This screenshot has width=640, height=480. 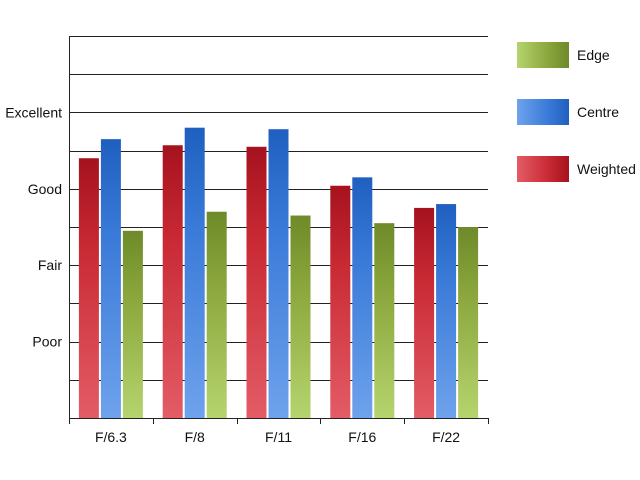 What do you see at coordinates (593, 55) in the screenshot?
I see `legend-label-edge: Edge` at bounding box center [593, 55].